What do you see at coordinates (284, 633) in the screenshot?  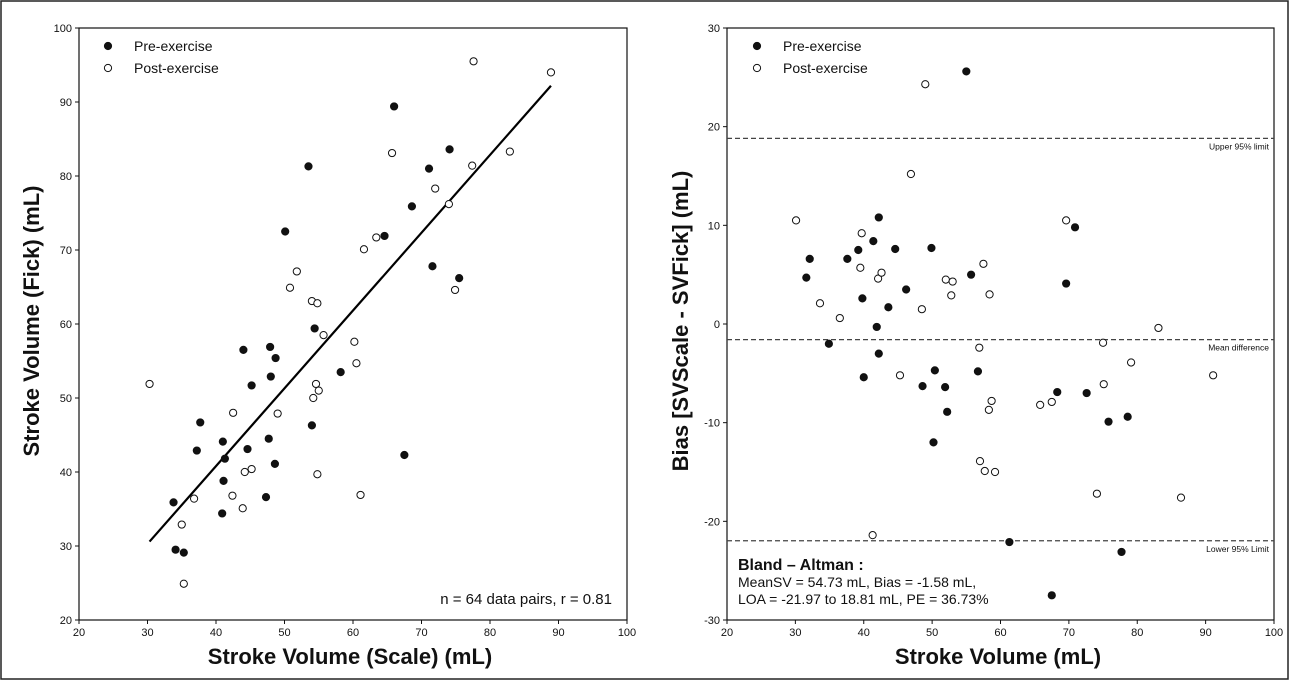 I see `x-tick-label: 50` at bounding box center [284, 633].